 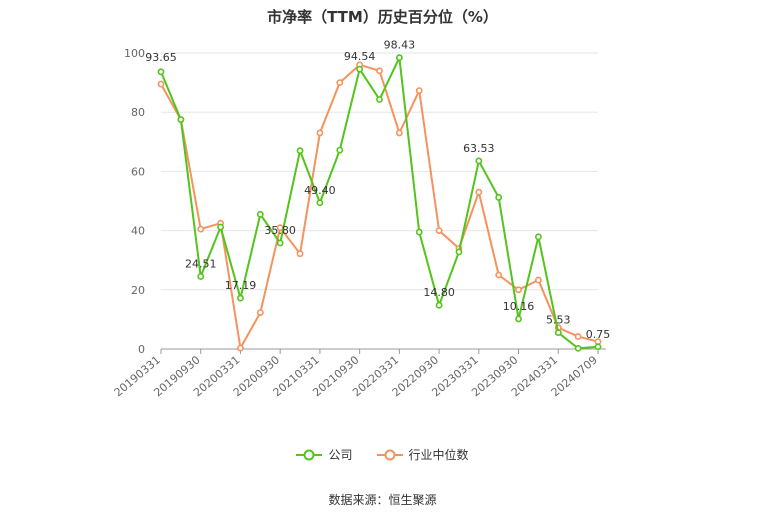 What do you see at coordinates (438, 455) in the screenshot?
I see `legend-label-industry-median: 行业中位数` at bounding box center [438, 455].